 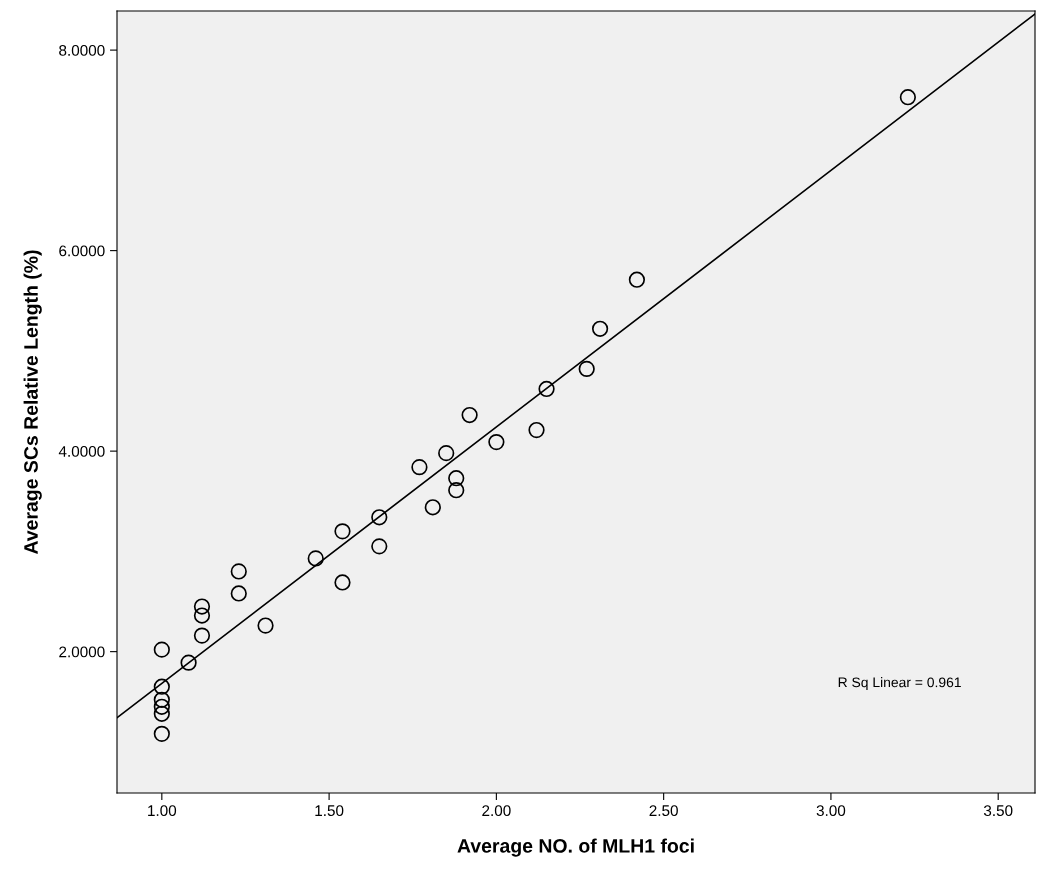 What do you see at coordinates (575, 847) in the screenshot?
I see `x-axis-title: Average NO. of MLH1 foci` at bounding box center [575, 847].